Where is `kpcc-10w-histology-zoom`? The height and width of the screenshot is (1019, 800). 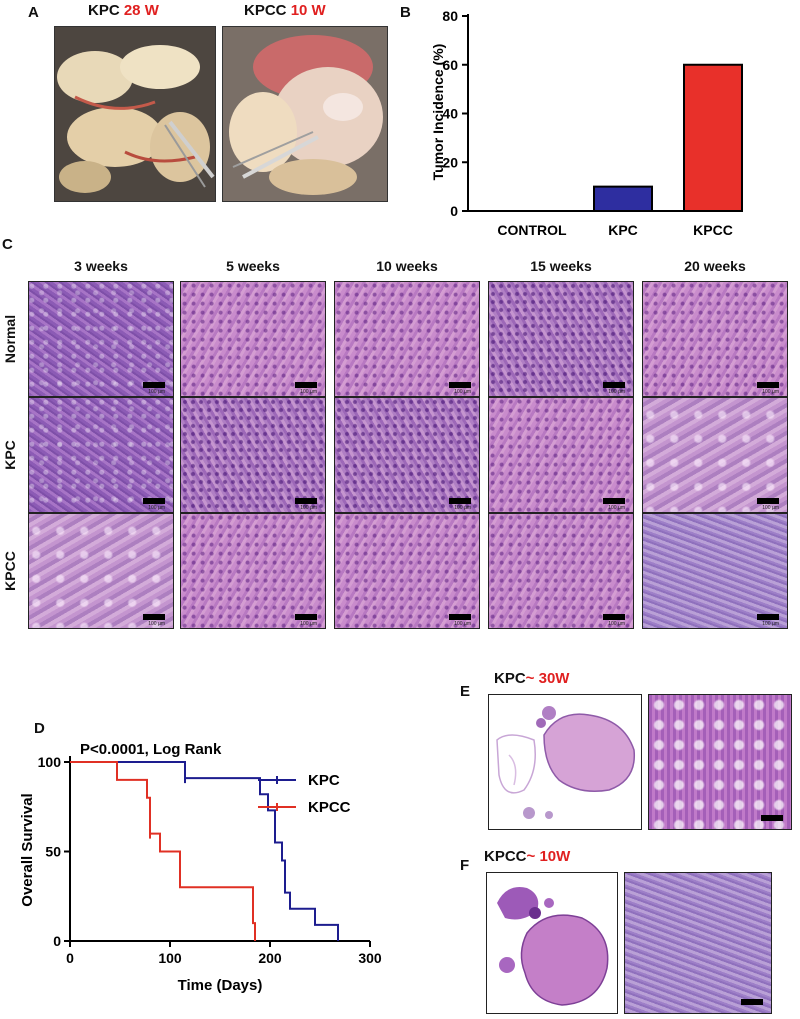
kpcc-10w-histology-zoom is located at coordinates (698, 943).